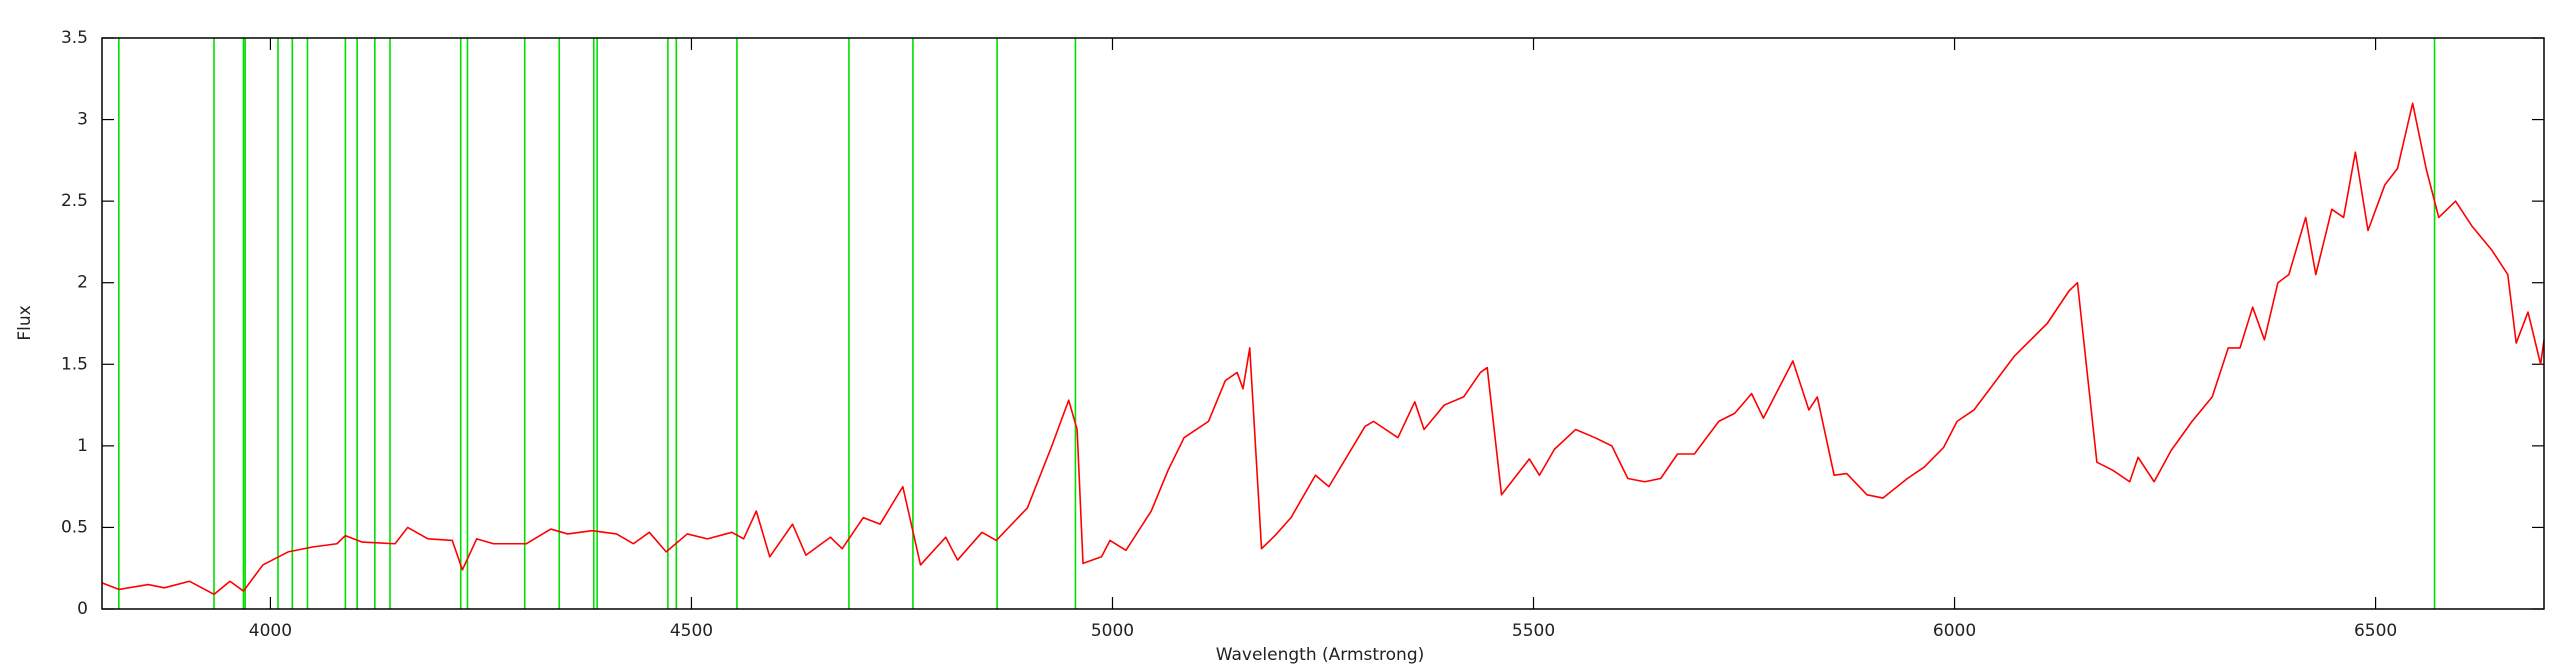 This screenshot has height=668, width=2560. What do you see at coordinates (25, 322) in the screenshot?
I see `y-axis-label: Flux` at bounding box center [25, 322].